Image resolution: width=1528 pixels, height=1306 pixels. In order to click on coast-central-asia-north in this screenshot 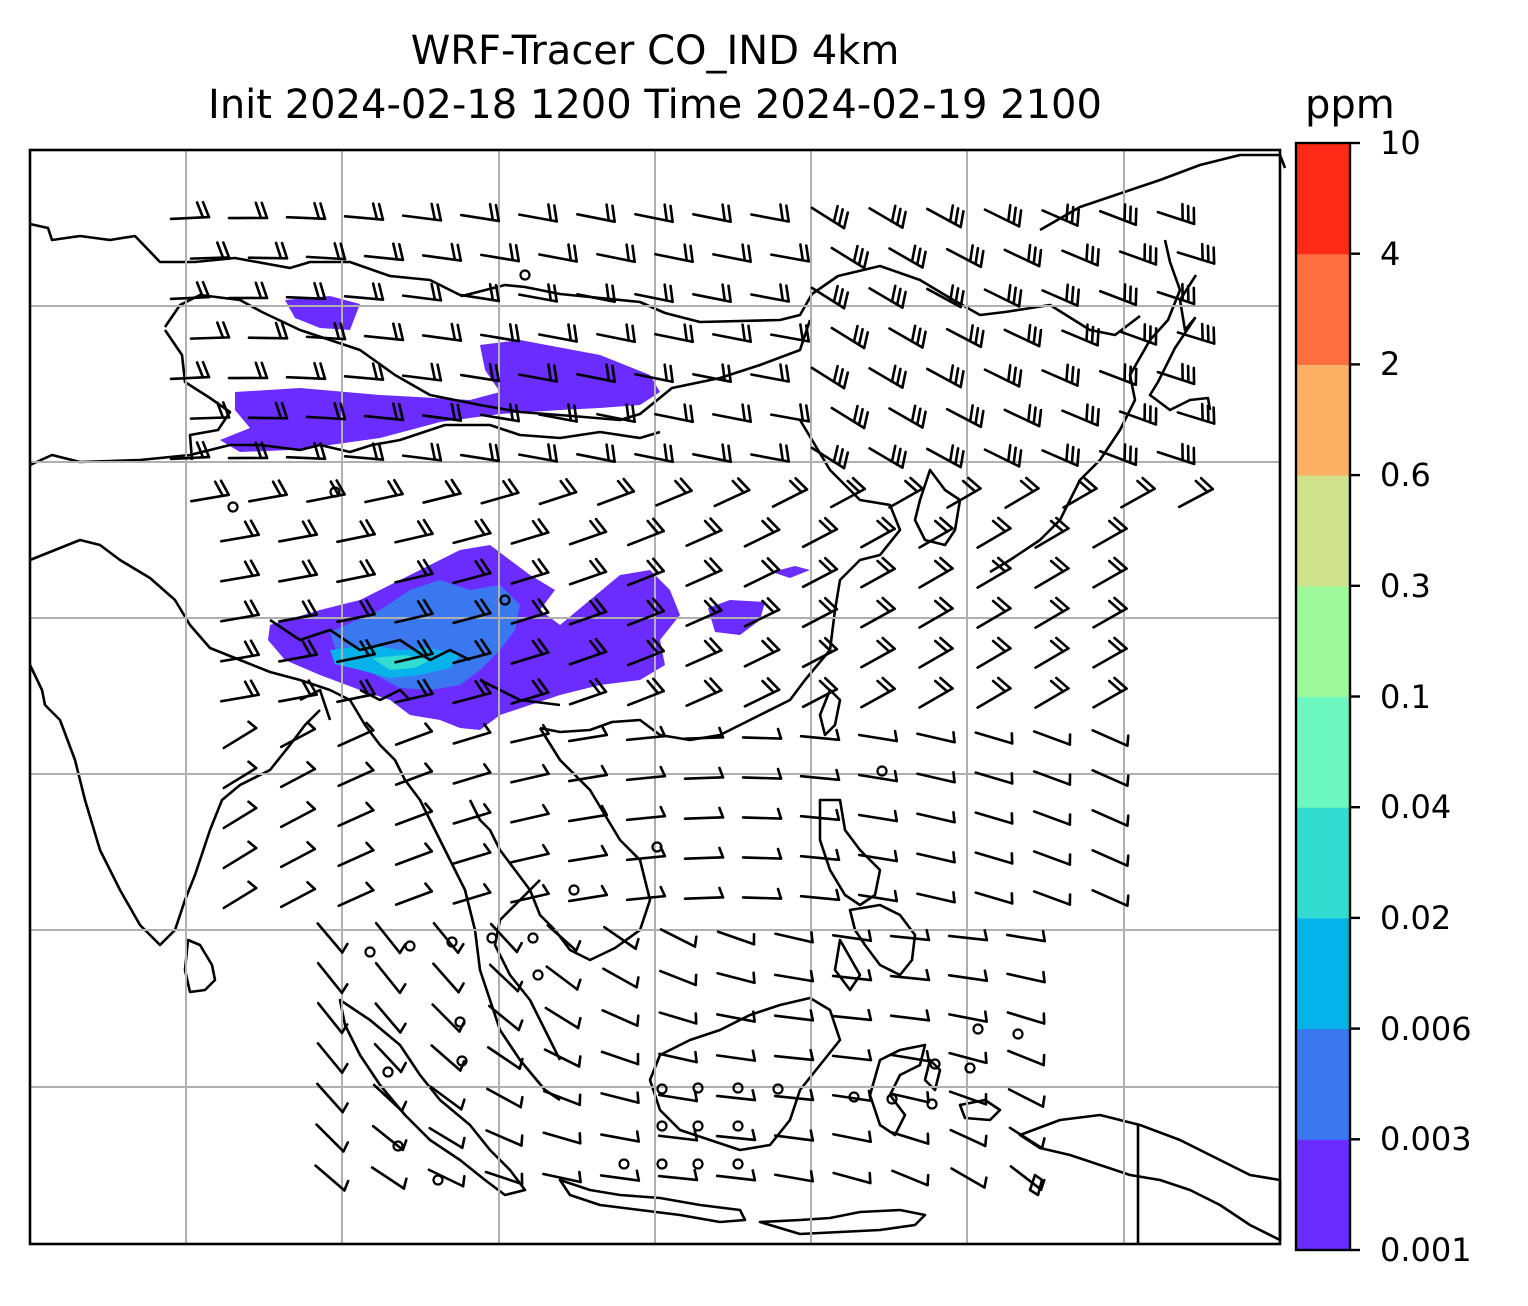, I will do `click(585, 279)`.